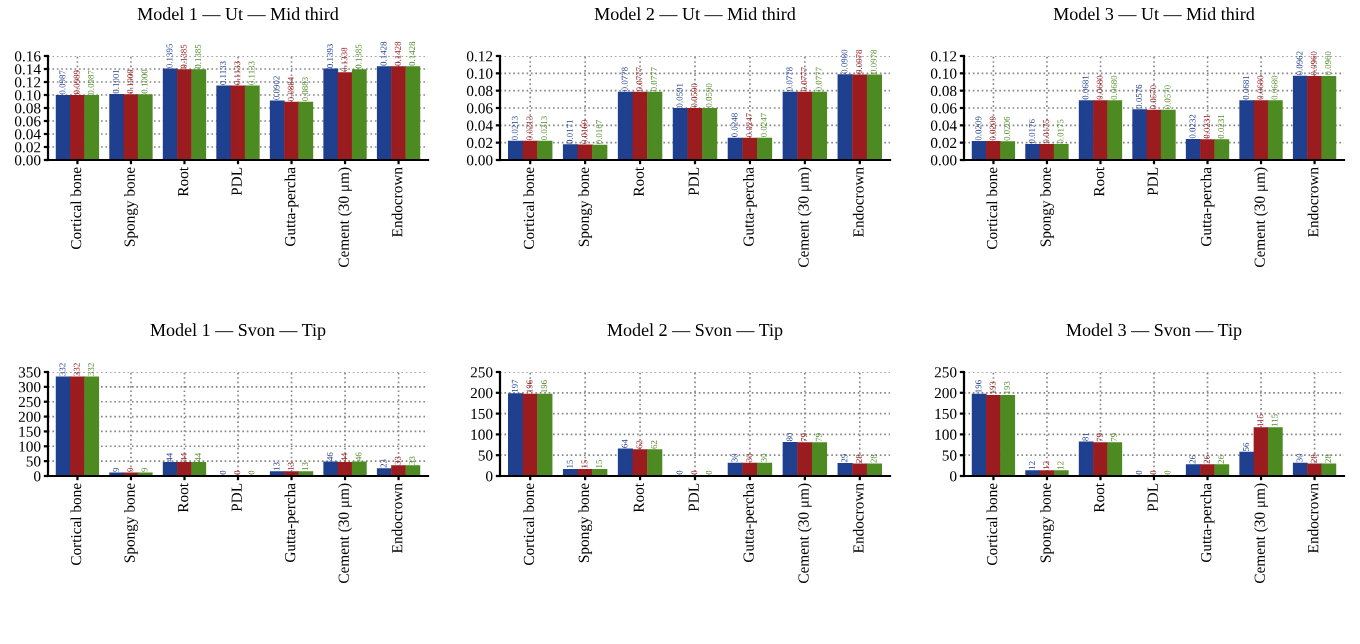 The image size is (1360, 644). What do you see at coordinates (695, 331) in the screenshot?
I see `chart-title: Model 2 — Svon — Tip` at bounding box center [695, 331].